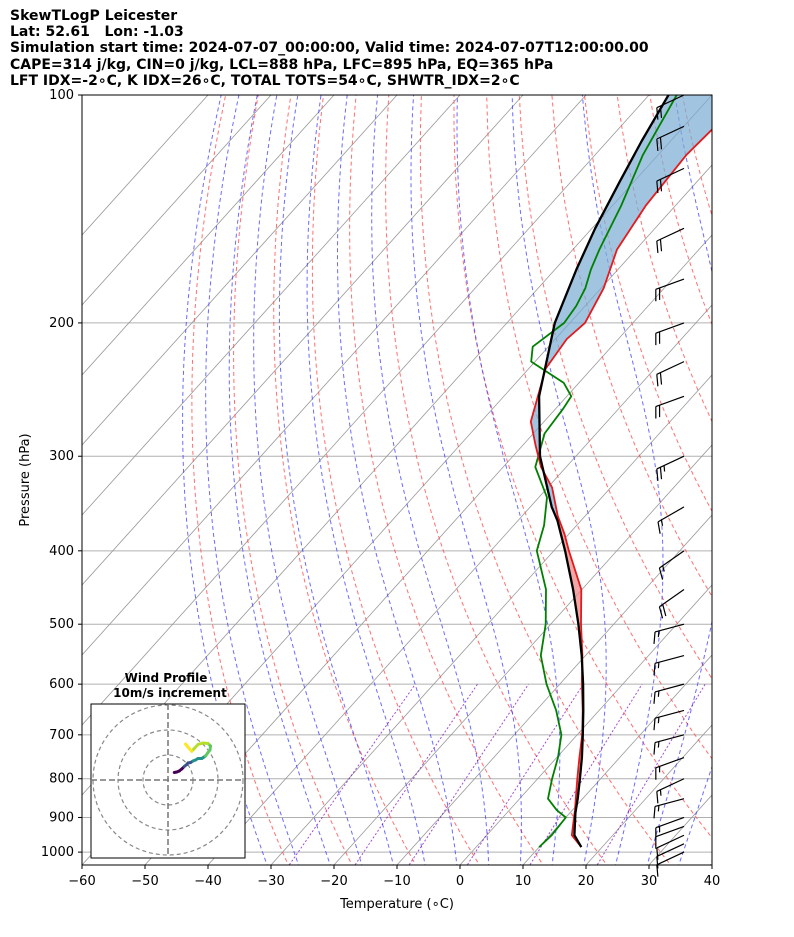  I want to click on x-tick-label: 40, so click(712, 881).